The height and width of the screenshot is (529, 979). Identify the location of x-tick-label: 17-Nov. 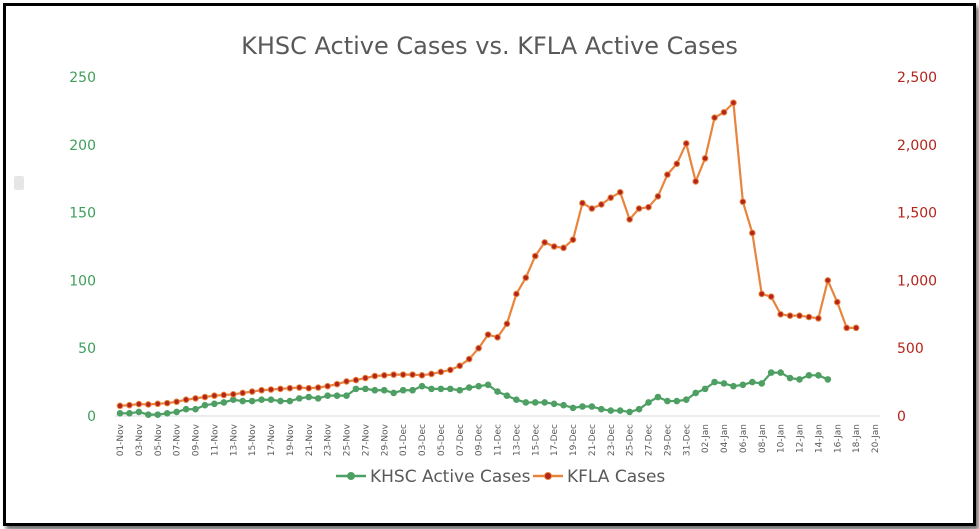
(272, 439).